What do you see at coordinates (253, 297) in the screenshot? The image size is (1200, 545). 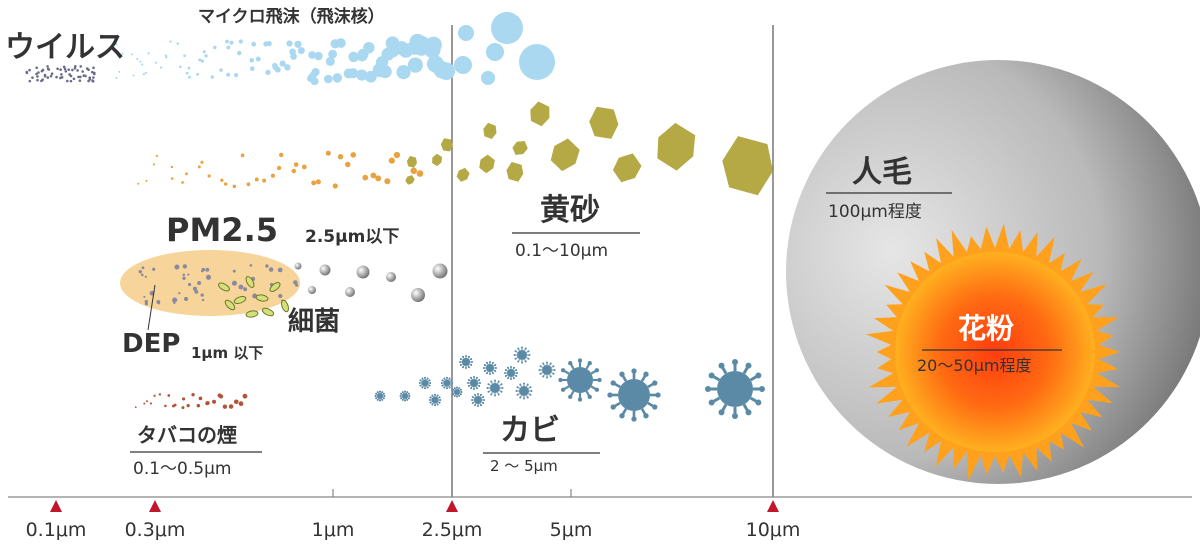 I see `bacteria-particles` at bounding box center [253, 297].